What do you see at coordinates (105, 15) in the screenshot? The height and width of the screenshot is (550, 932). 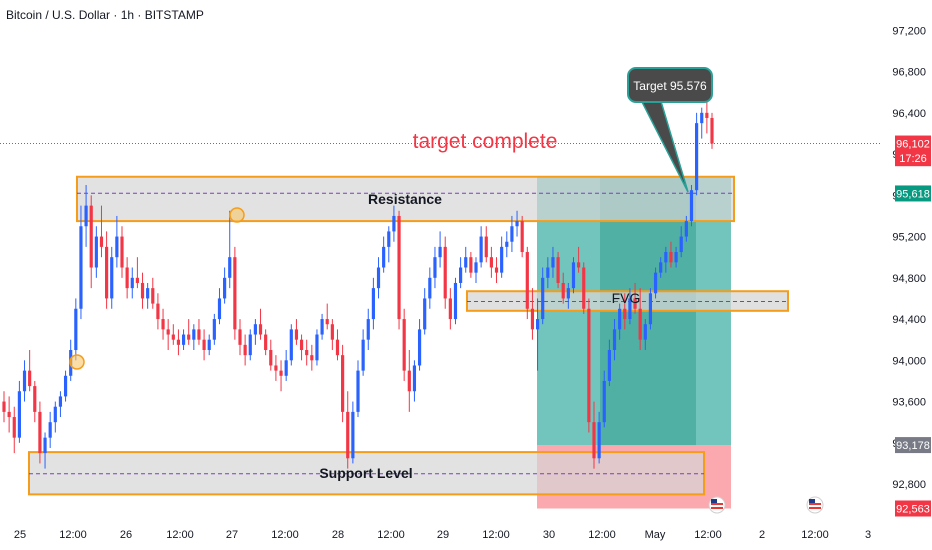 I see `chart-title: Bitcoin / U.S. Dollar · 1h · BITSTAMP` at bounding box center [105, 15].